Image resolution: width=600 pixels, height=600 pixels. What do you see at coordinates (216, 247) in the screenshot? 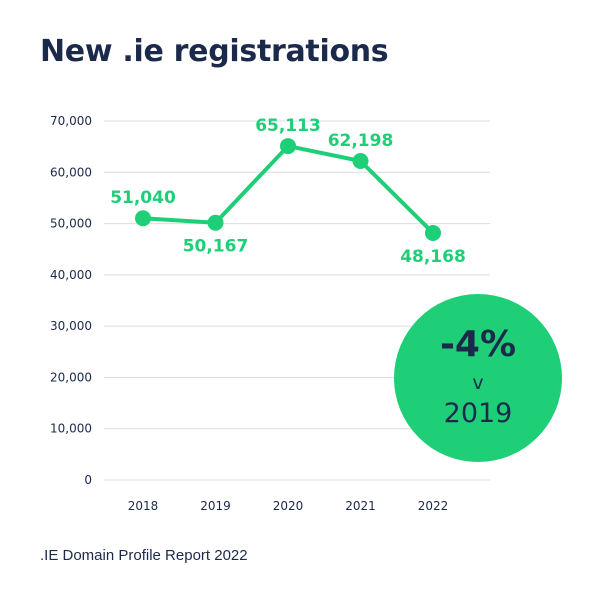
I see `data-label: 50,167` at bounding box center [216, 247].